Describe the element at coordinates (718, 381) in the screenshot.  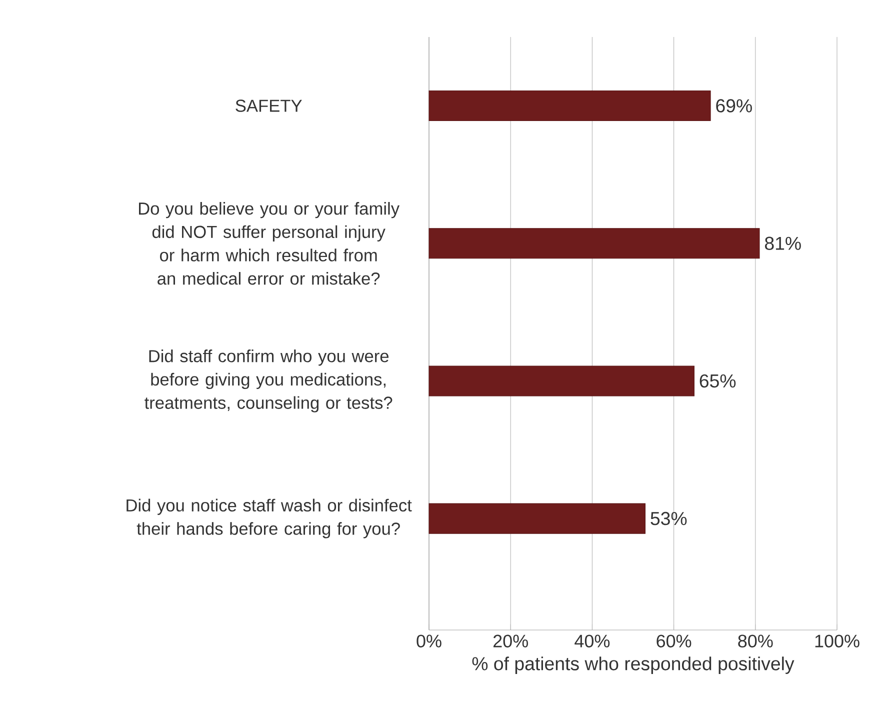
I see `data-label: 65%` at that location.